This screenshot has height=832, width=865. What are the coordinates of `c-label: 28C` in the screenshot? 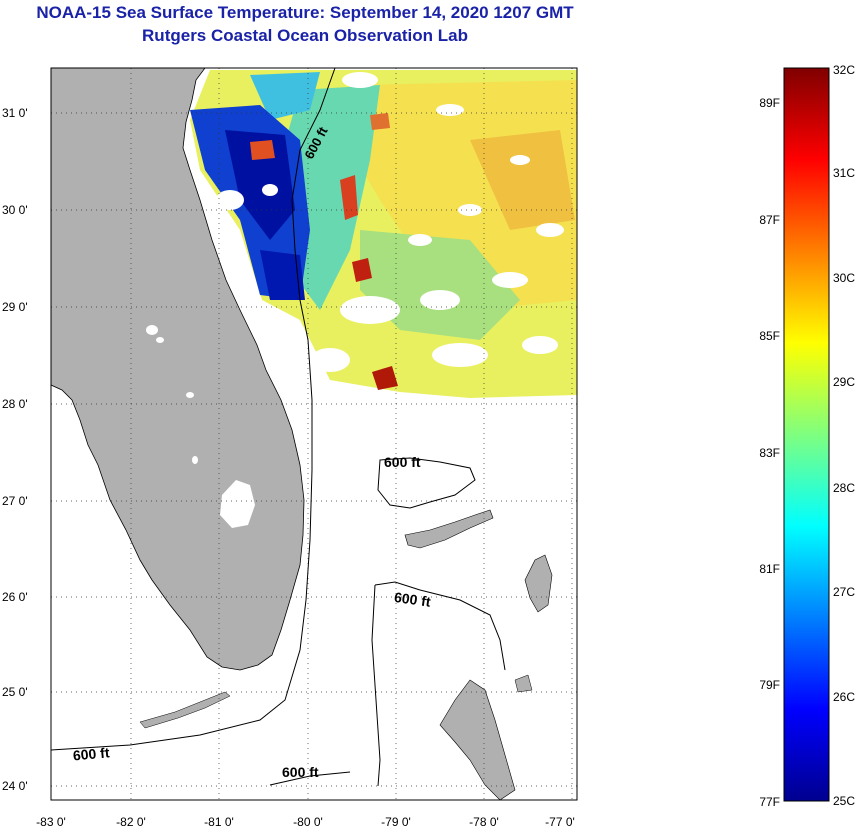 It's located at (844, 488).